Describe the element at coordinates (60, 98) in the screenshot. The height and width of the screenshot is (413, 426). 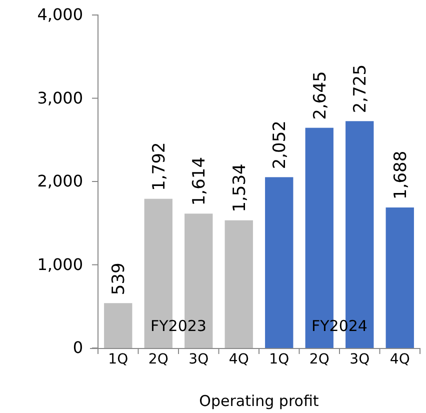
I see `y-tick-label: 3,000` at that location.